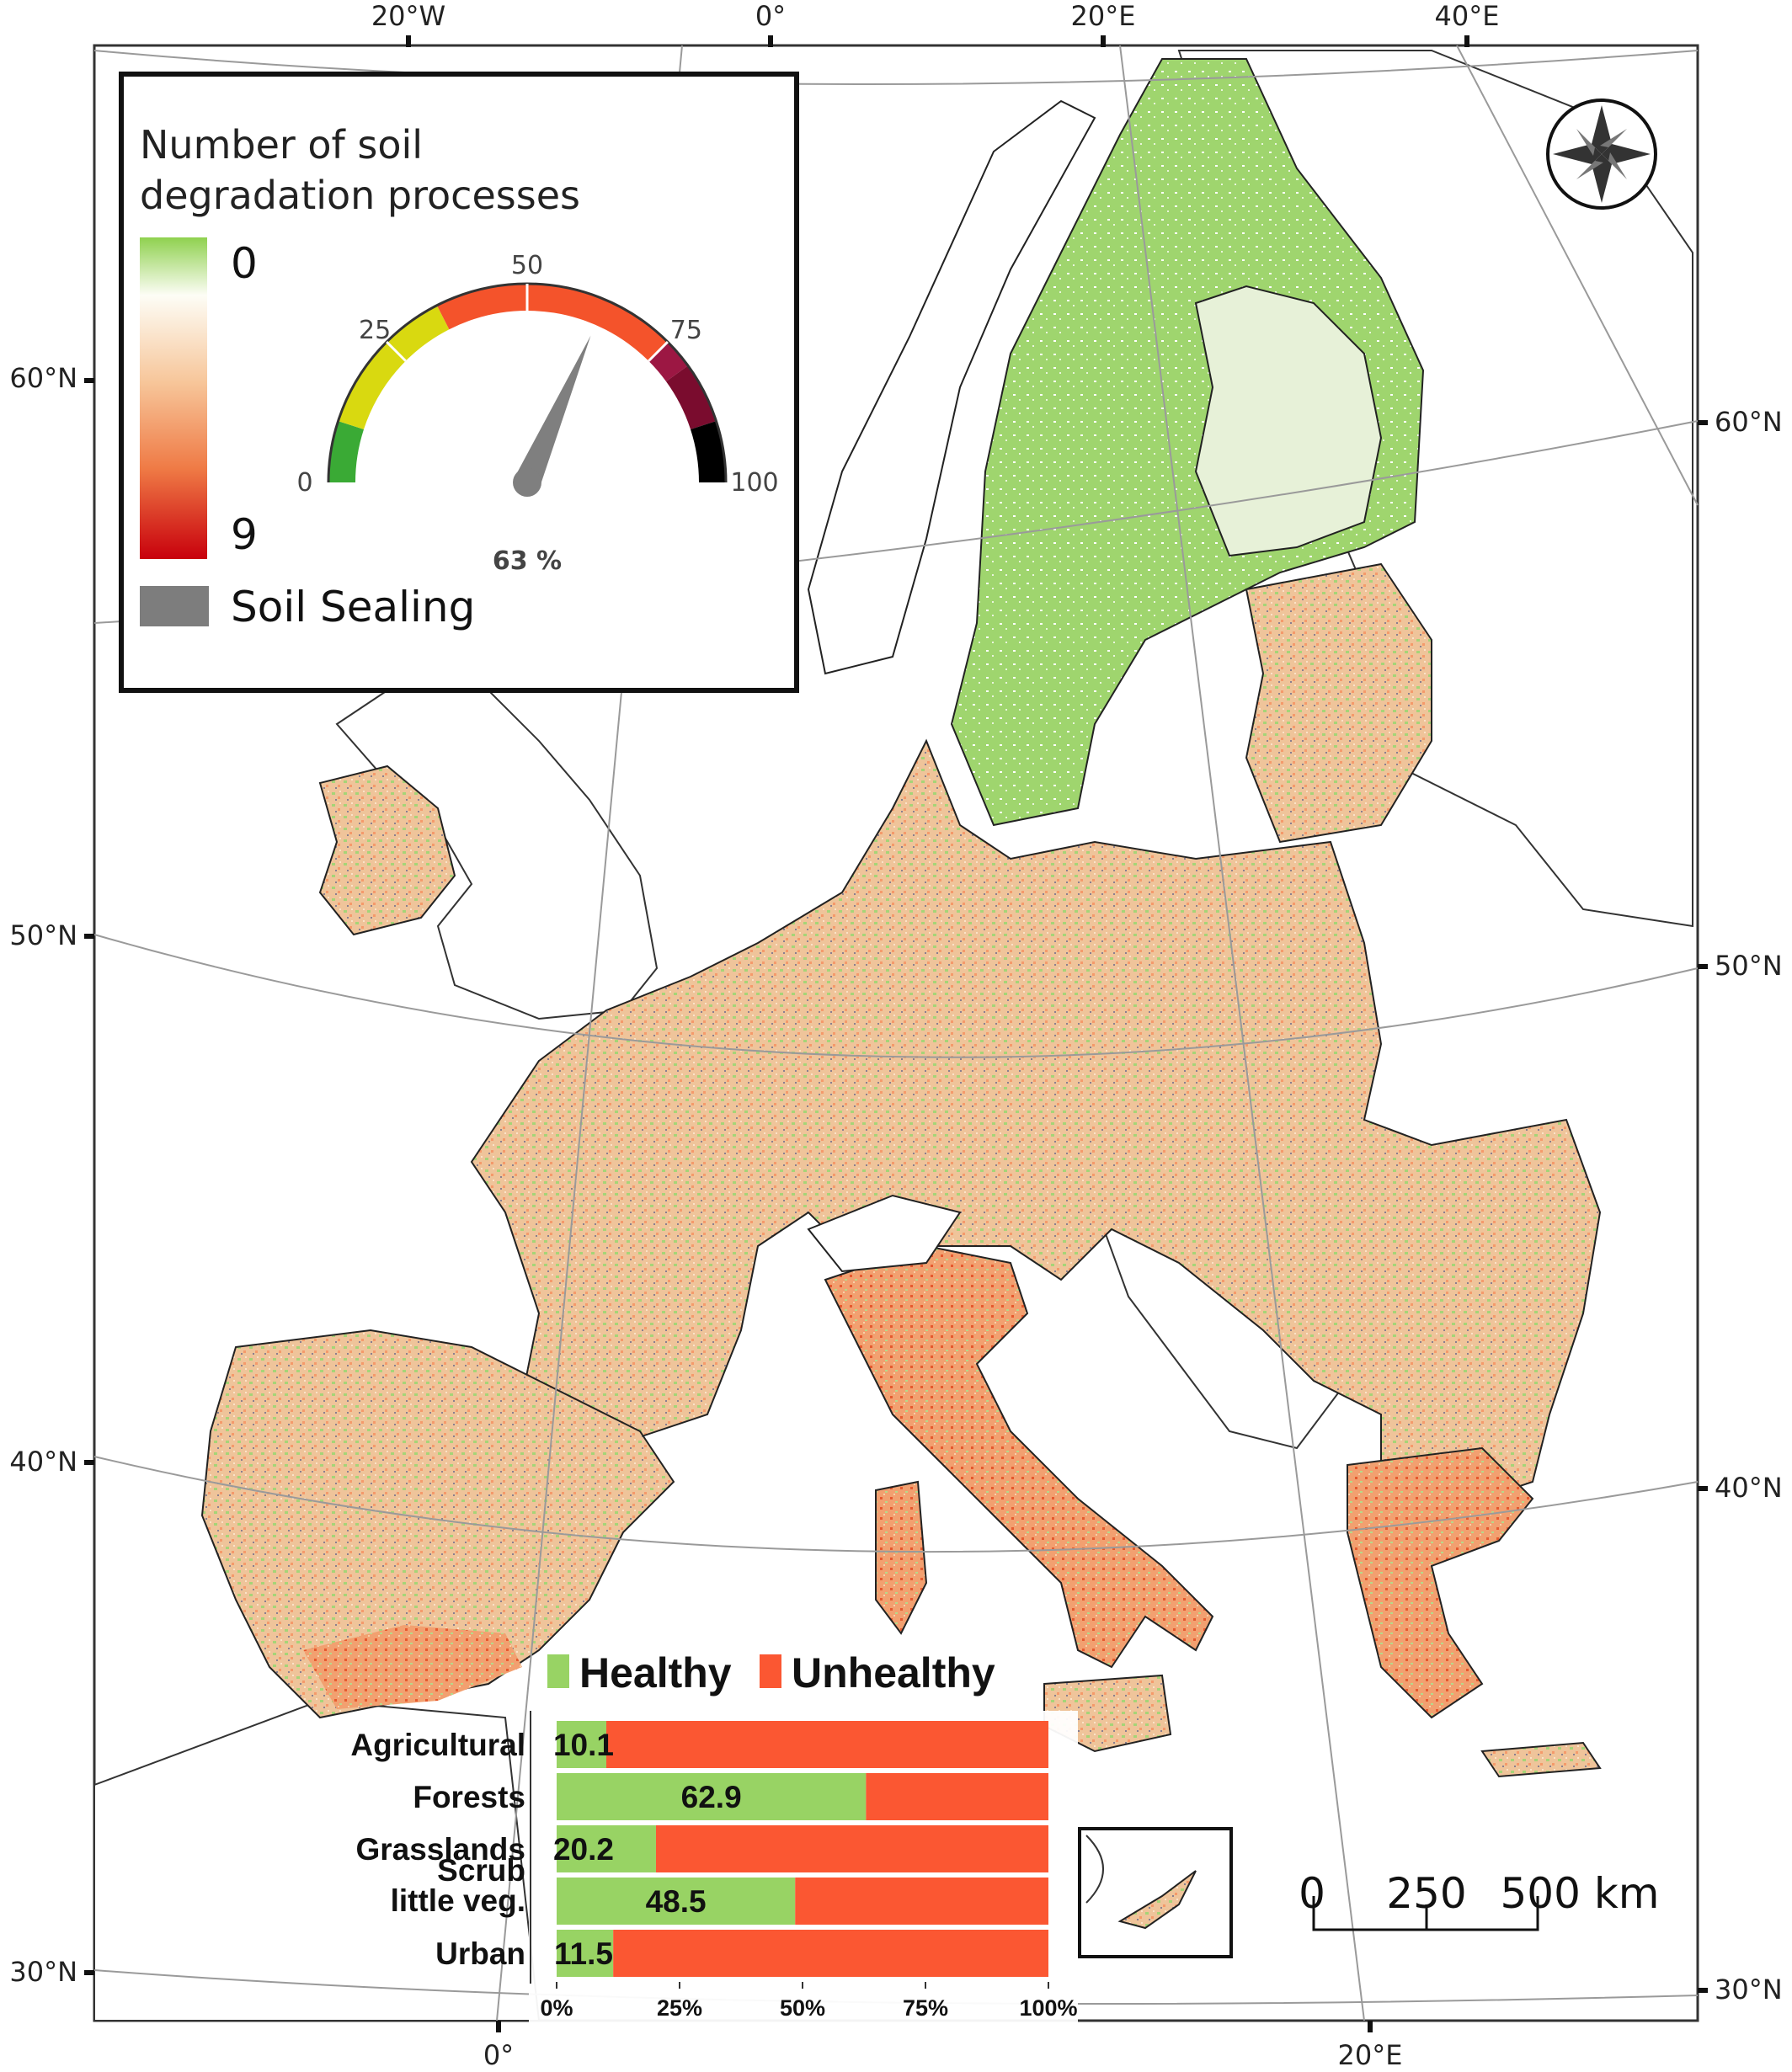 The image size is (1792, 2072). What do you see at coordinates (553, 411) in the screenshot?
I see `gauge-needle` at bounding box center [553, 411].